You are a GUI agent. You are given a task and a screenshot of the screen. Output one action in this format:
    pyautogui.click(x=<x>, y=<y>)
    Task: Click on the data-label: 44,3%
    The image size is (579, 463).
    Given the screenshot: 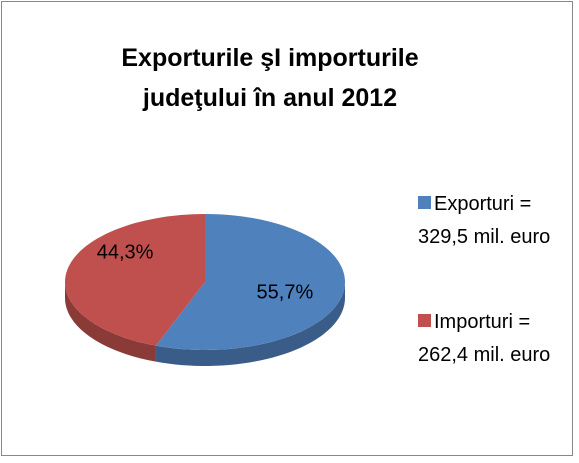 What is the action you would take?
    pyautogui.click(x=125, y=252)
    